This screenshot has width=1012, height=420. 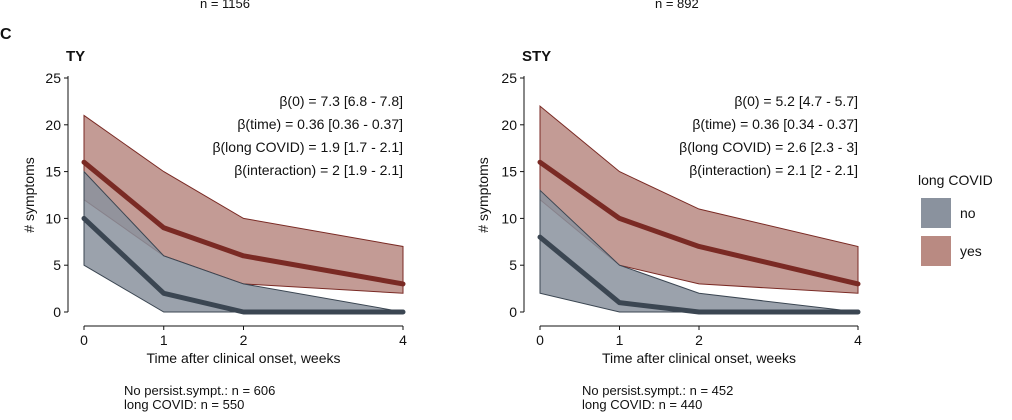 I want to click on left-y-tick-label-20: 20, so click(x=53, y=125).